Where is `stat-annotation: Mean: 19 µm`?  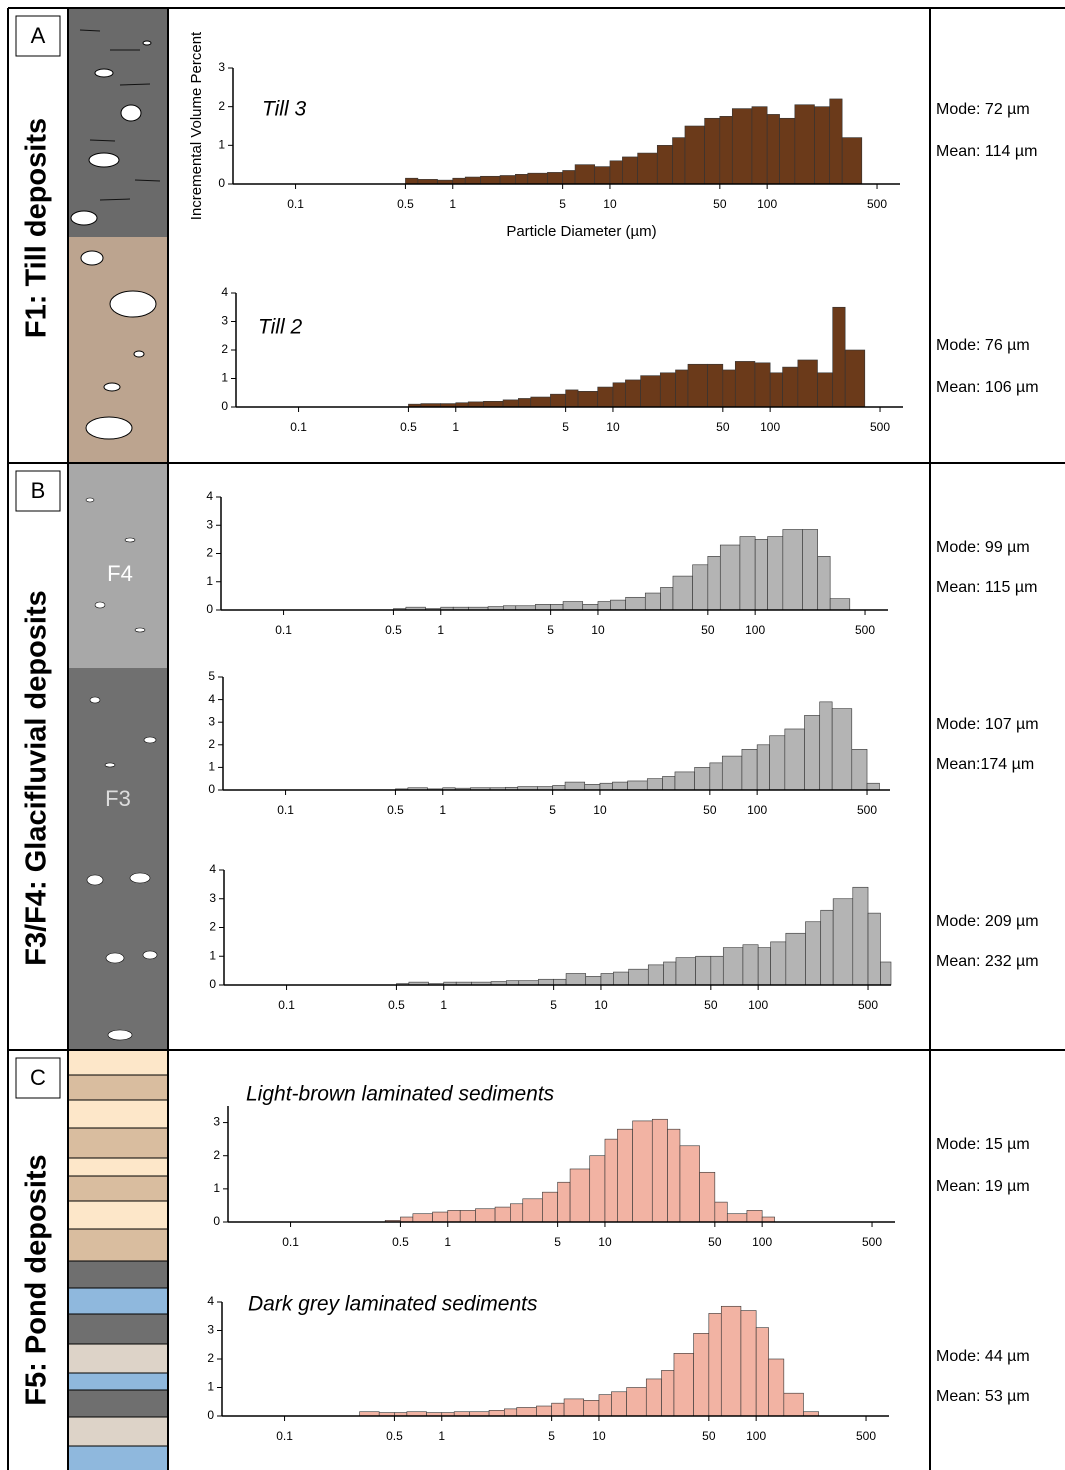
stat-annotation: Mean: 19 µm is located at coordinates (983, 1186).